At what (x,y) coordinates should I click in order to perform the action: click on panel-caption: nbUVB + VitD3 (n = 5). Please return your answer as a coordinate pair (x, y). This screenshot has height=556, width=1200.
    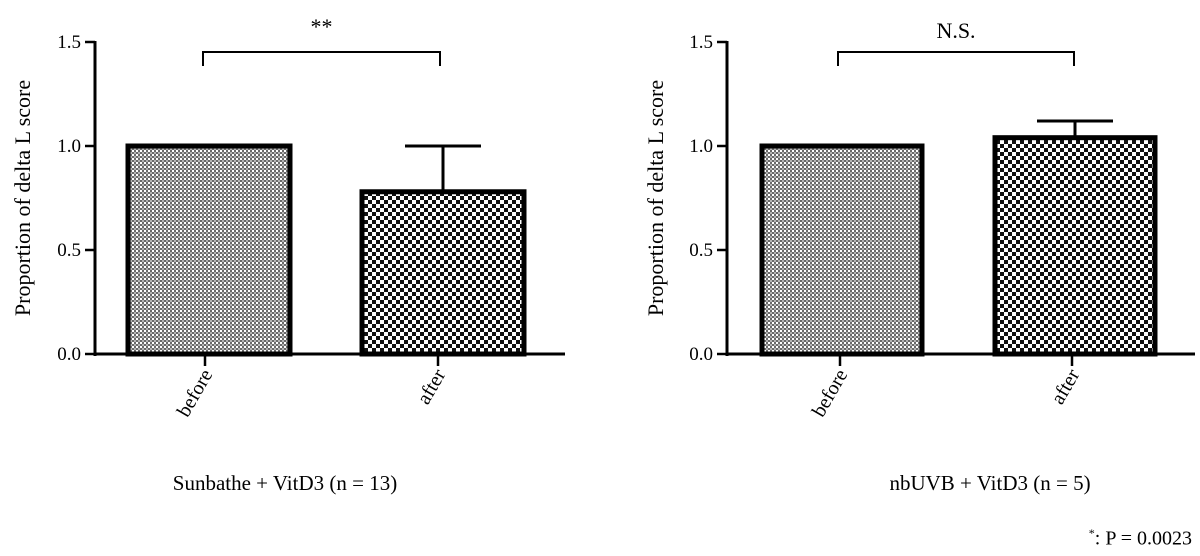
    Looking at the image, I should click on (989, 483).